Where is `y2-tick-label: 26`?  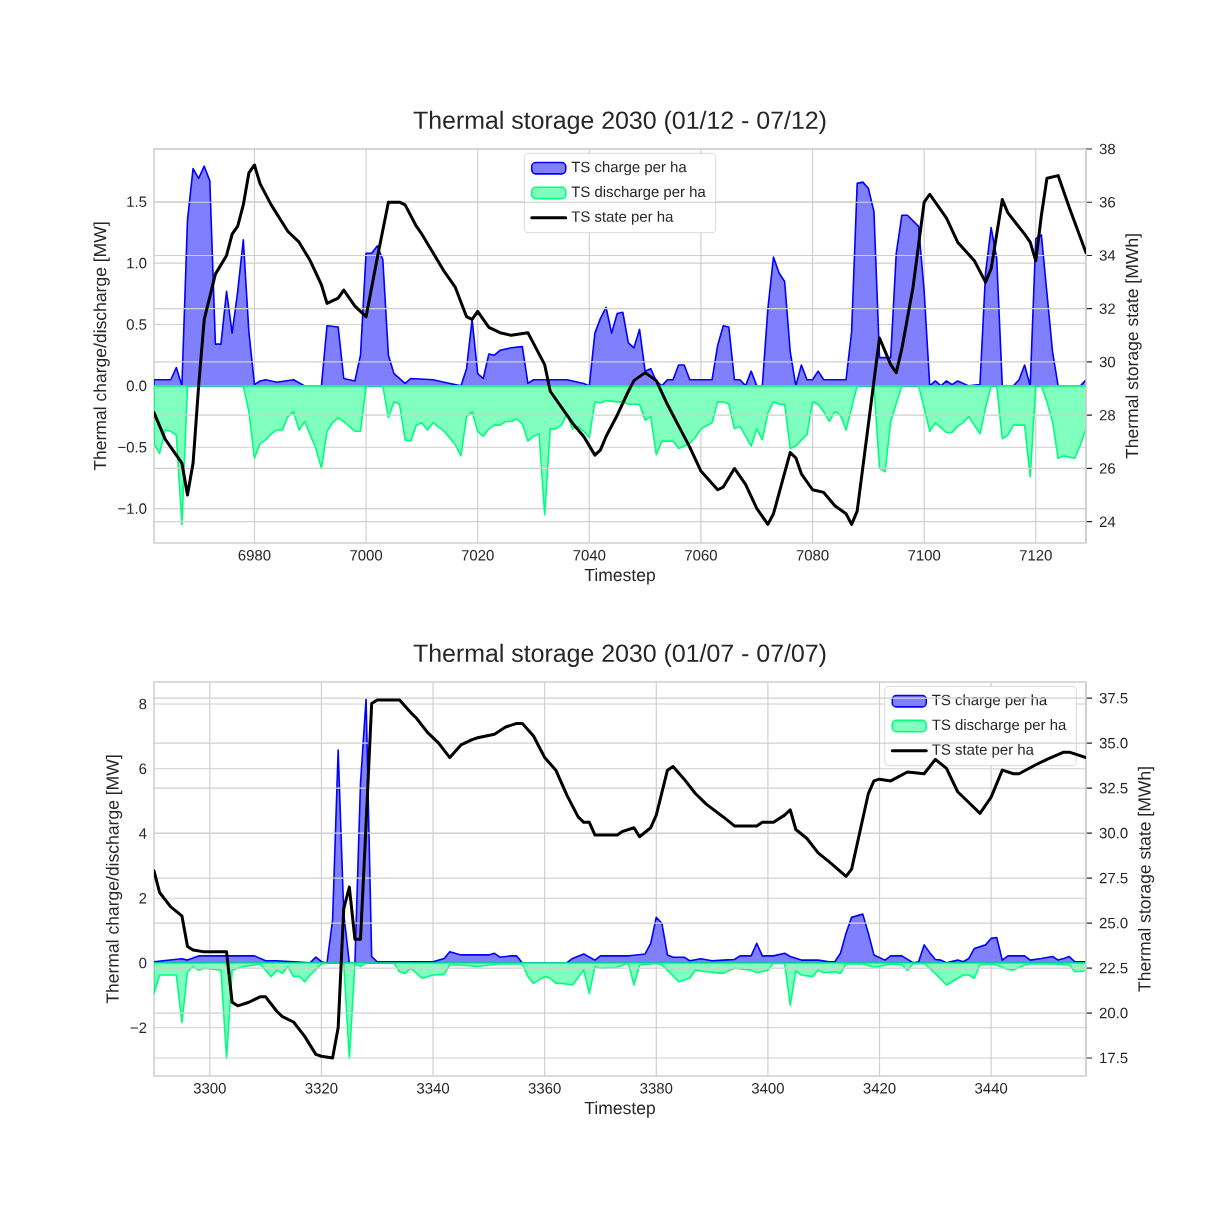 y2-tick-label: 26 is located at coordinates (1107, 468).